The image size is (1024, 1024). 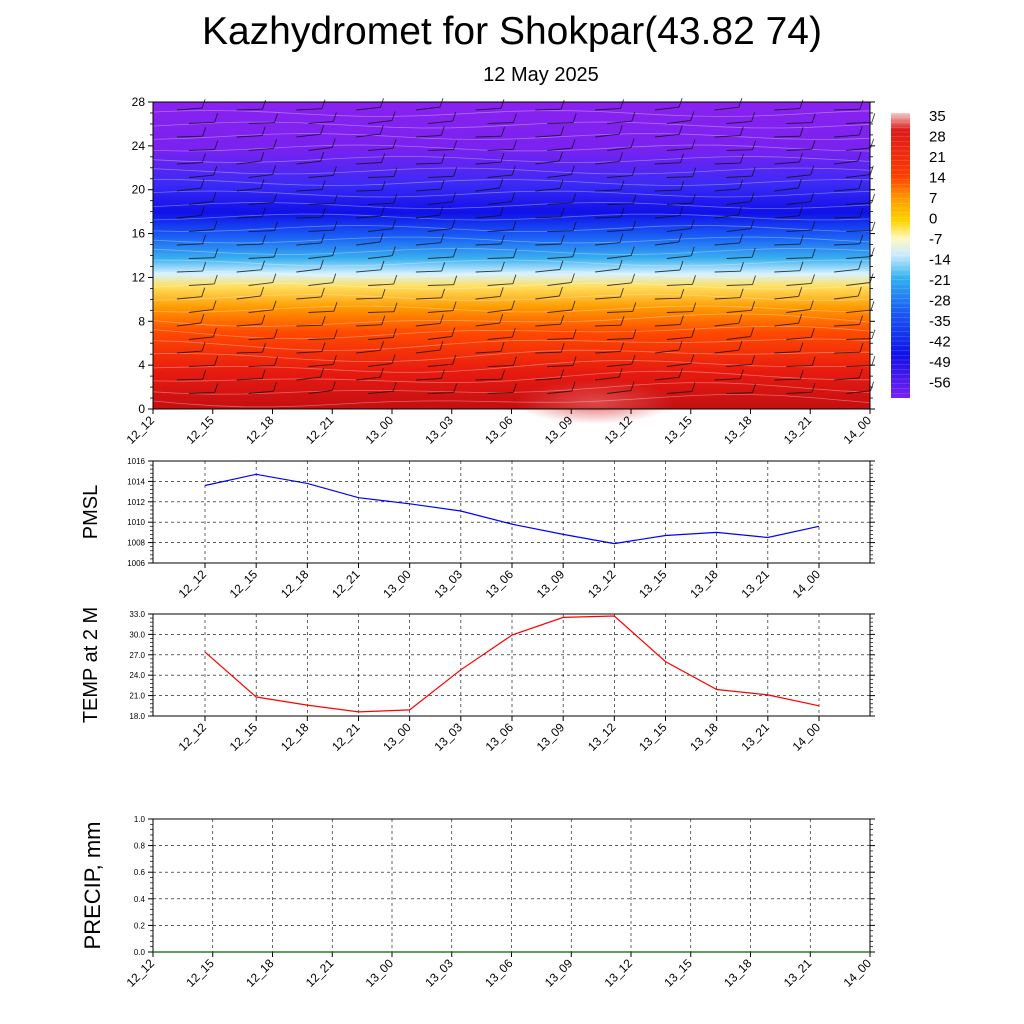 What do you see at coordinates (738, 430) in the screenshot?
I see `x-tick-label: 13_18` at bounding box center [738, 430].